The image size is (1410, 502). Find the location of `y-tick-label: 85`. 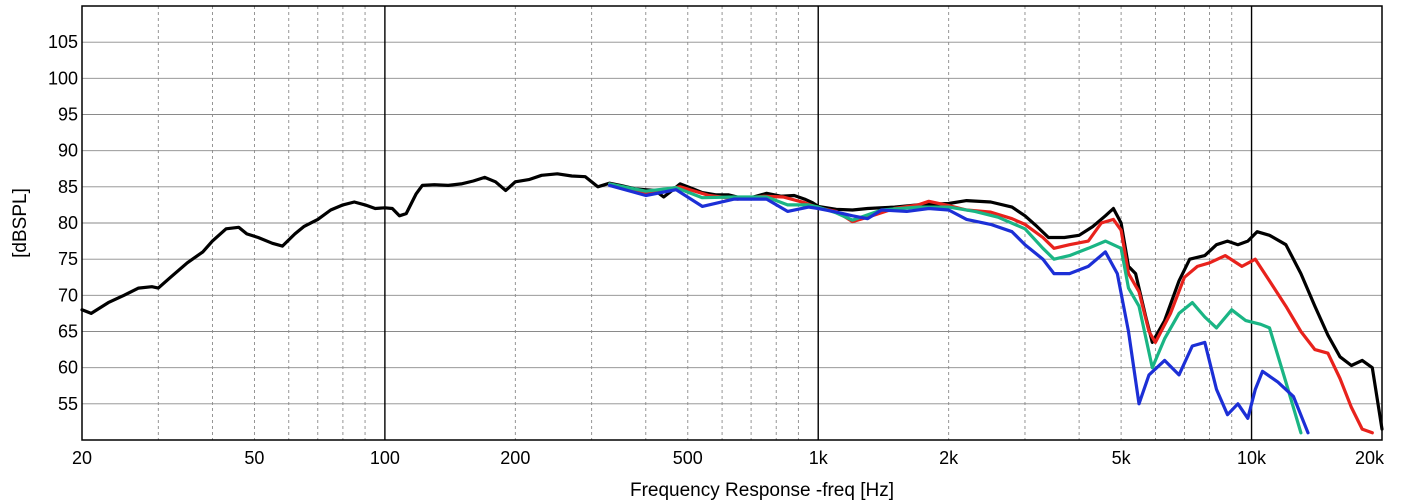

y-tick-label: 85 is located at coordinates (68, 187).